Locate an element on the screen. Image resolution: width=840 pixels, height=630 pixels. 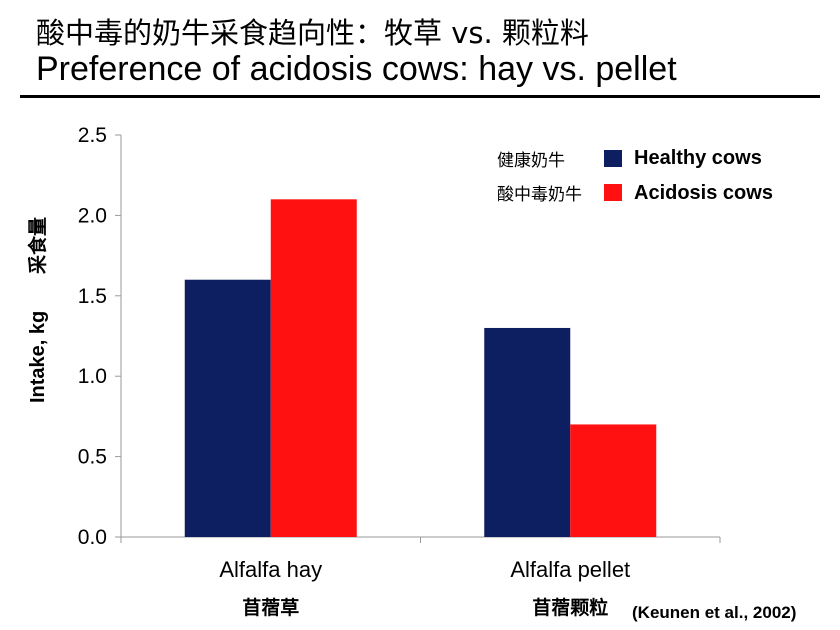
bar-healthy-hay is located at coordinates (227, 408).